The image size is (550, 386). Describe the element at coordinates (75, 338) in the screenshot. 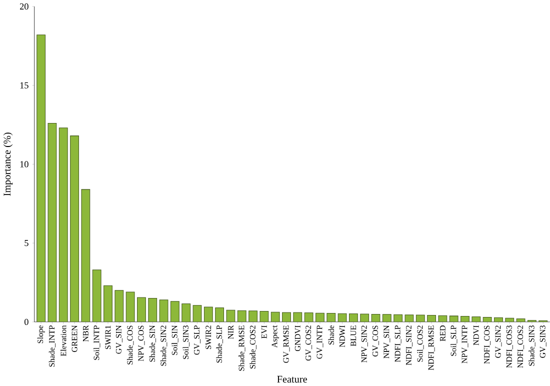

I see `x-tick-label: GREEN` at that location.